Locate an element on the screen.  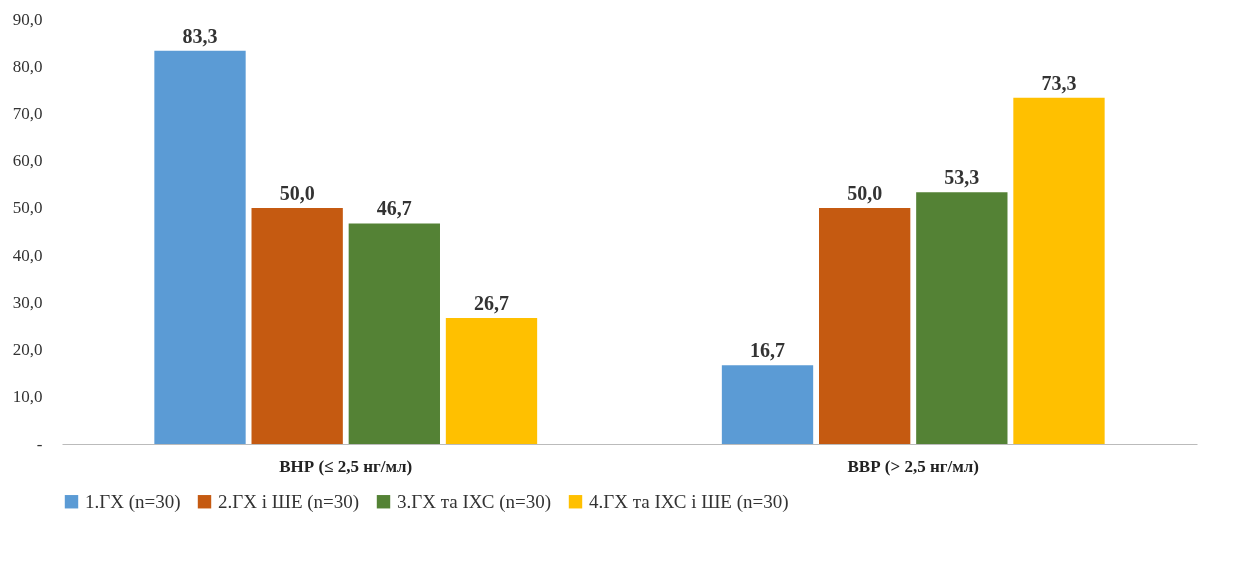
legend-label: 4.ГХ та ІХС і ШЕ (n=30) is located at coordinates (689, 501).